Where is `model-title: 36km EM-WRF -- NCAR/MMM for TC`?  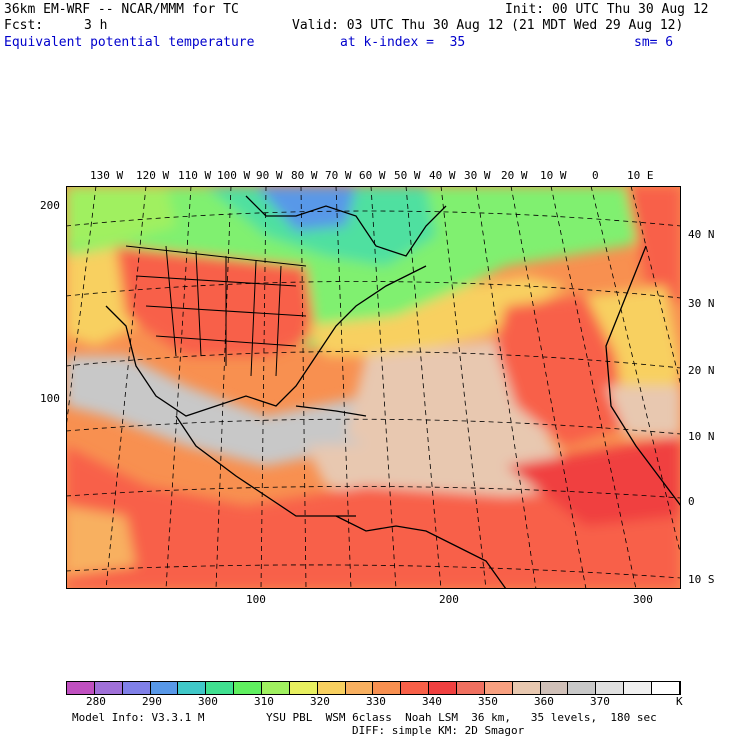
model-title: 36km EM-WRF -- NCAR/MMM for TC is located at coordinates (121, 9).